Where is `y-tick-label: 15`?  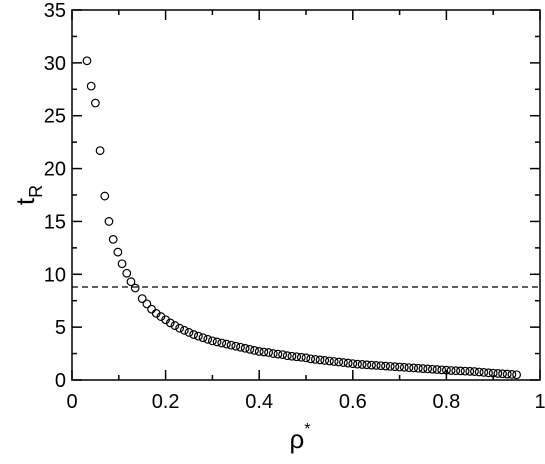 y-tick-label: 15 is located at coordinates (55, 222).